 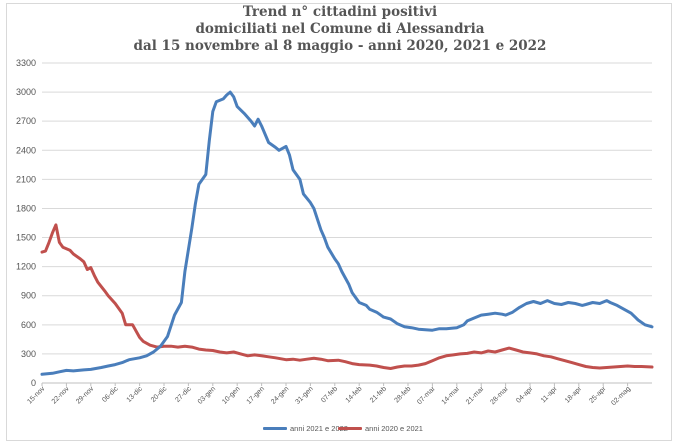 What do you see at coordinates (110, 394) in the screenshot?
I see `x-tick-label-3: 06-dic` at bounding box center [110, 394].